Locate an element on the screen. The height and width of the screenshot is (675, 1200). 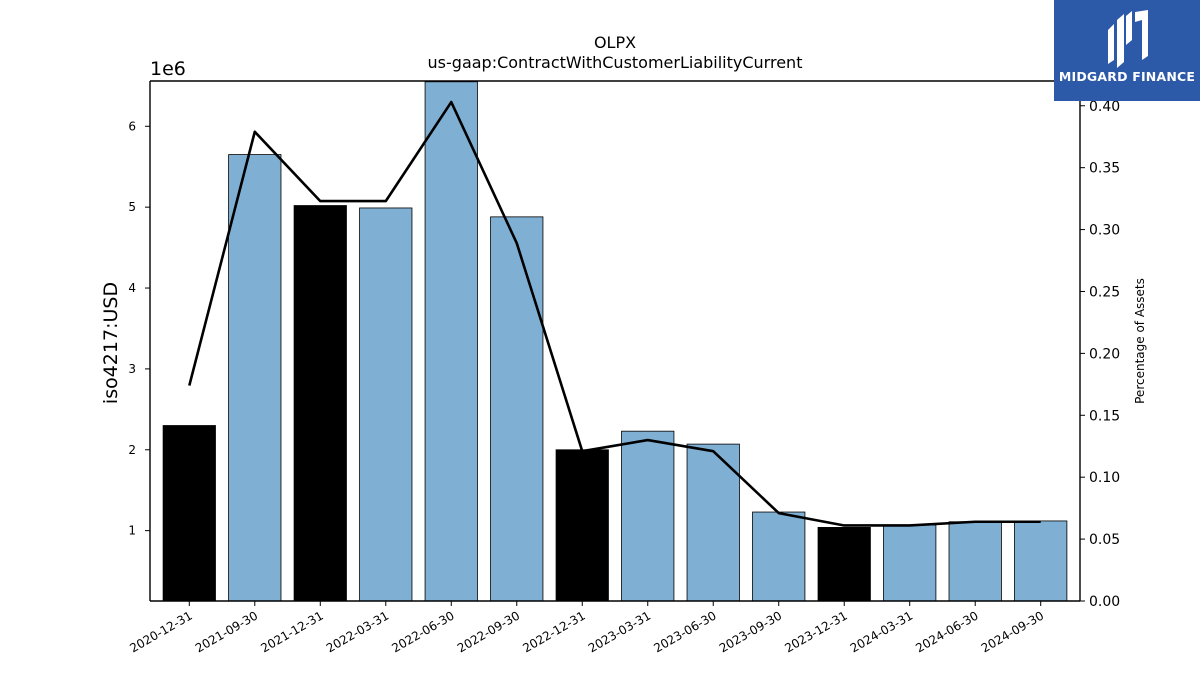
x-tick-label-2023-09-30: 2023-09-30 is located at coordinates (750, 631).